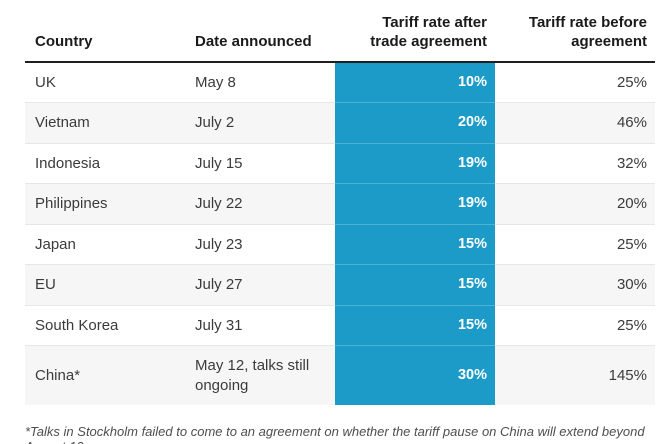 This screenshot has height=444, width=664. Describe the element at coordinates (105, 375) in the screenshot. I see `cell-country: China*` at that location.